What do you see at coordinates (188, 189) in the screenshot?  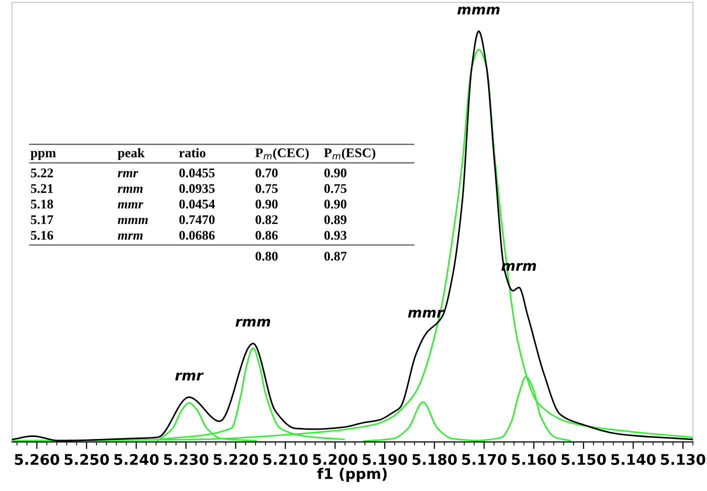 I see `text: 5.21 rmm 0.0935 0.75 0.75` at bounding box center [188, 189].